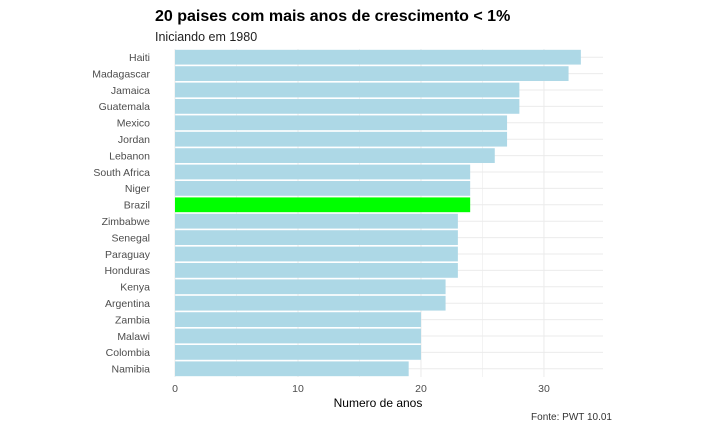  What do you see at coordinates (125, 107) in the screenshot?
I see `category-label: Guatemala` at bounding box center [125, 107].